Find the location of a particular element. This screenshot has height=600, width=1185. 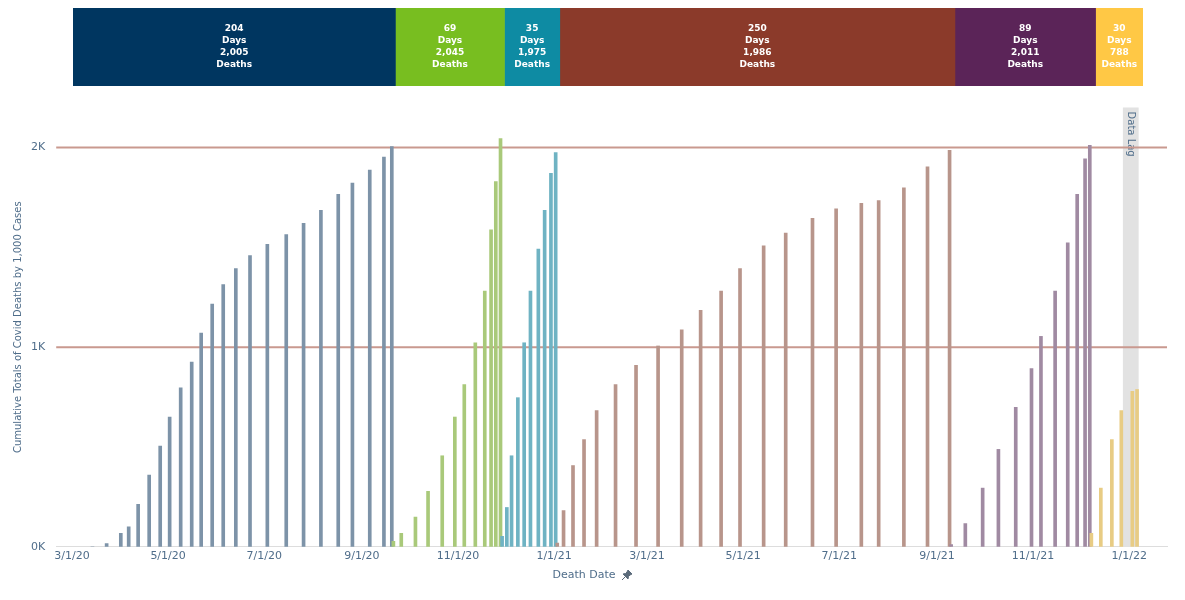

x-tick-label: 9/1/20 is located at coordinates (362, 556).